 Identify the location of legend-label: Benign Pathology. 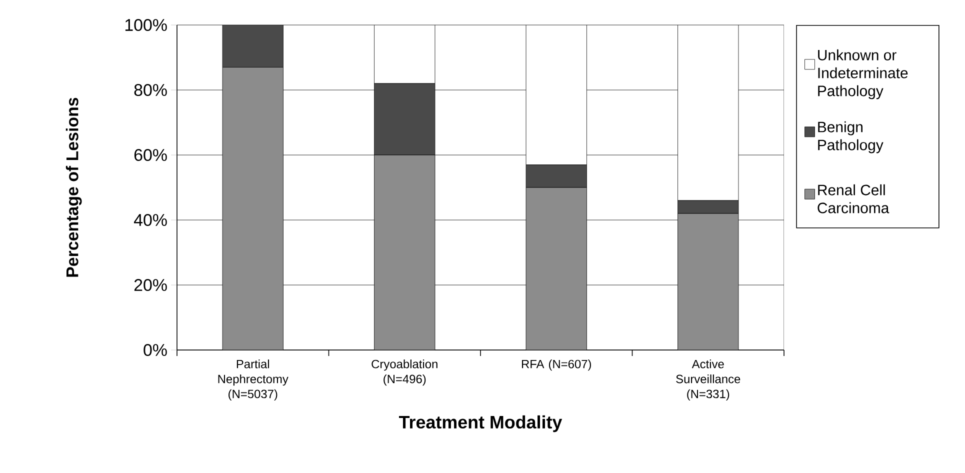
(851, 137).